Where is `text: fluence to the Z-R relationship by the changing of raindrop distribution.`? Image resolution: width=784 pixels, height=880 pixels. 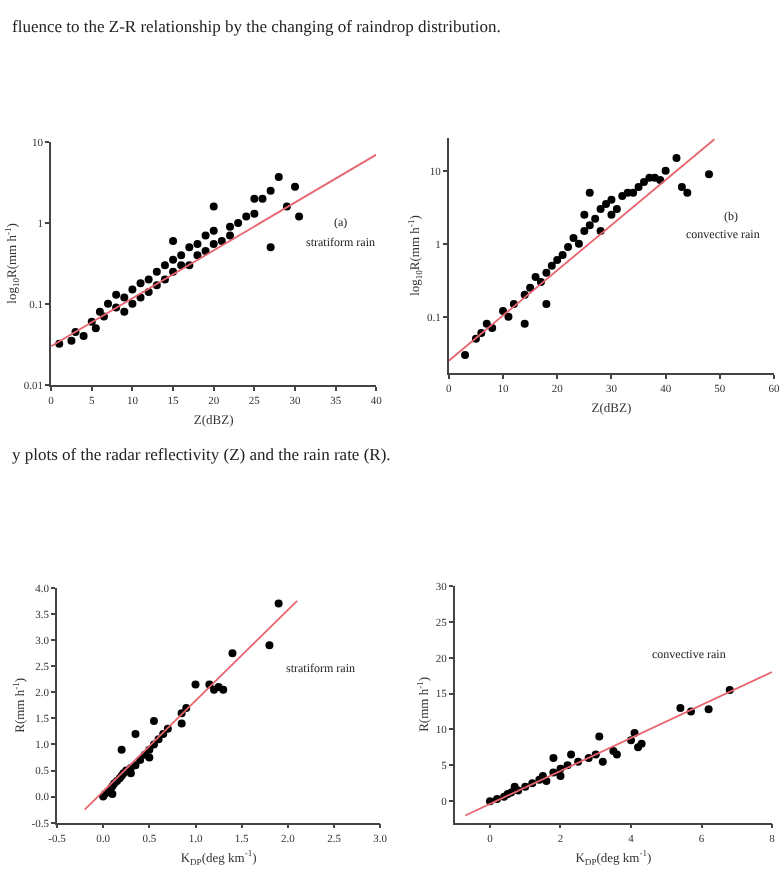 text: fluence to the Z-R relationship by the changing of raindrop distribution. is located at coordinates (256, 26).